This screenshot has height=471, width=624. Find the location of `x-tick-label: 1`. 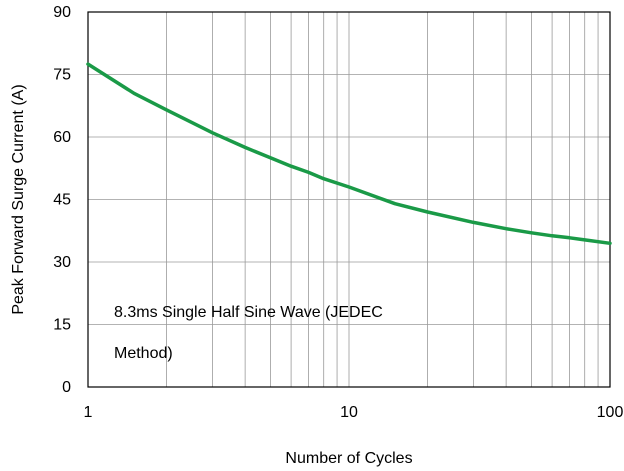

x-tick-label: 1 is located at coordinates (88, 412).